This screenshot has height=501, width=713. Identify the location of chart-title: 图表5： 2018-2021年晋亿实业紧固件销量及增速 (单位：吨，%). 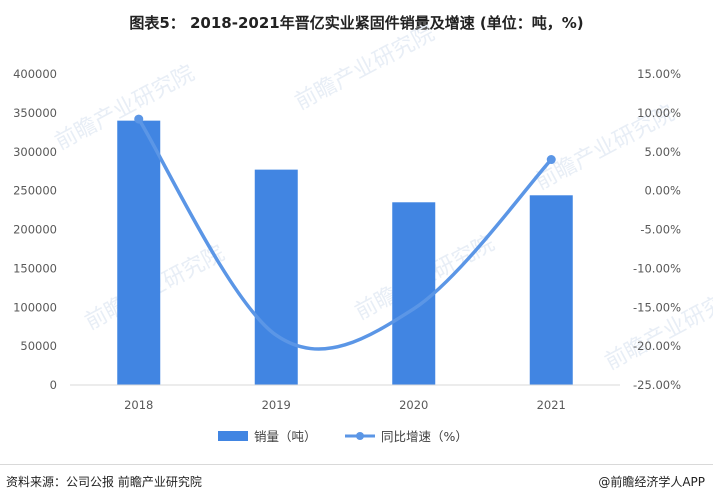
(356, 23).